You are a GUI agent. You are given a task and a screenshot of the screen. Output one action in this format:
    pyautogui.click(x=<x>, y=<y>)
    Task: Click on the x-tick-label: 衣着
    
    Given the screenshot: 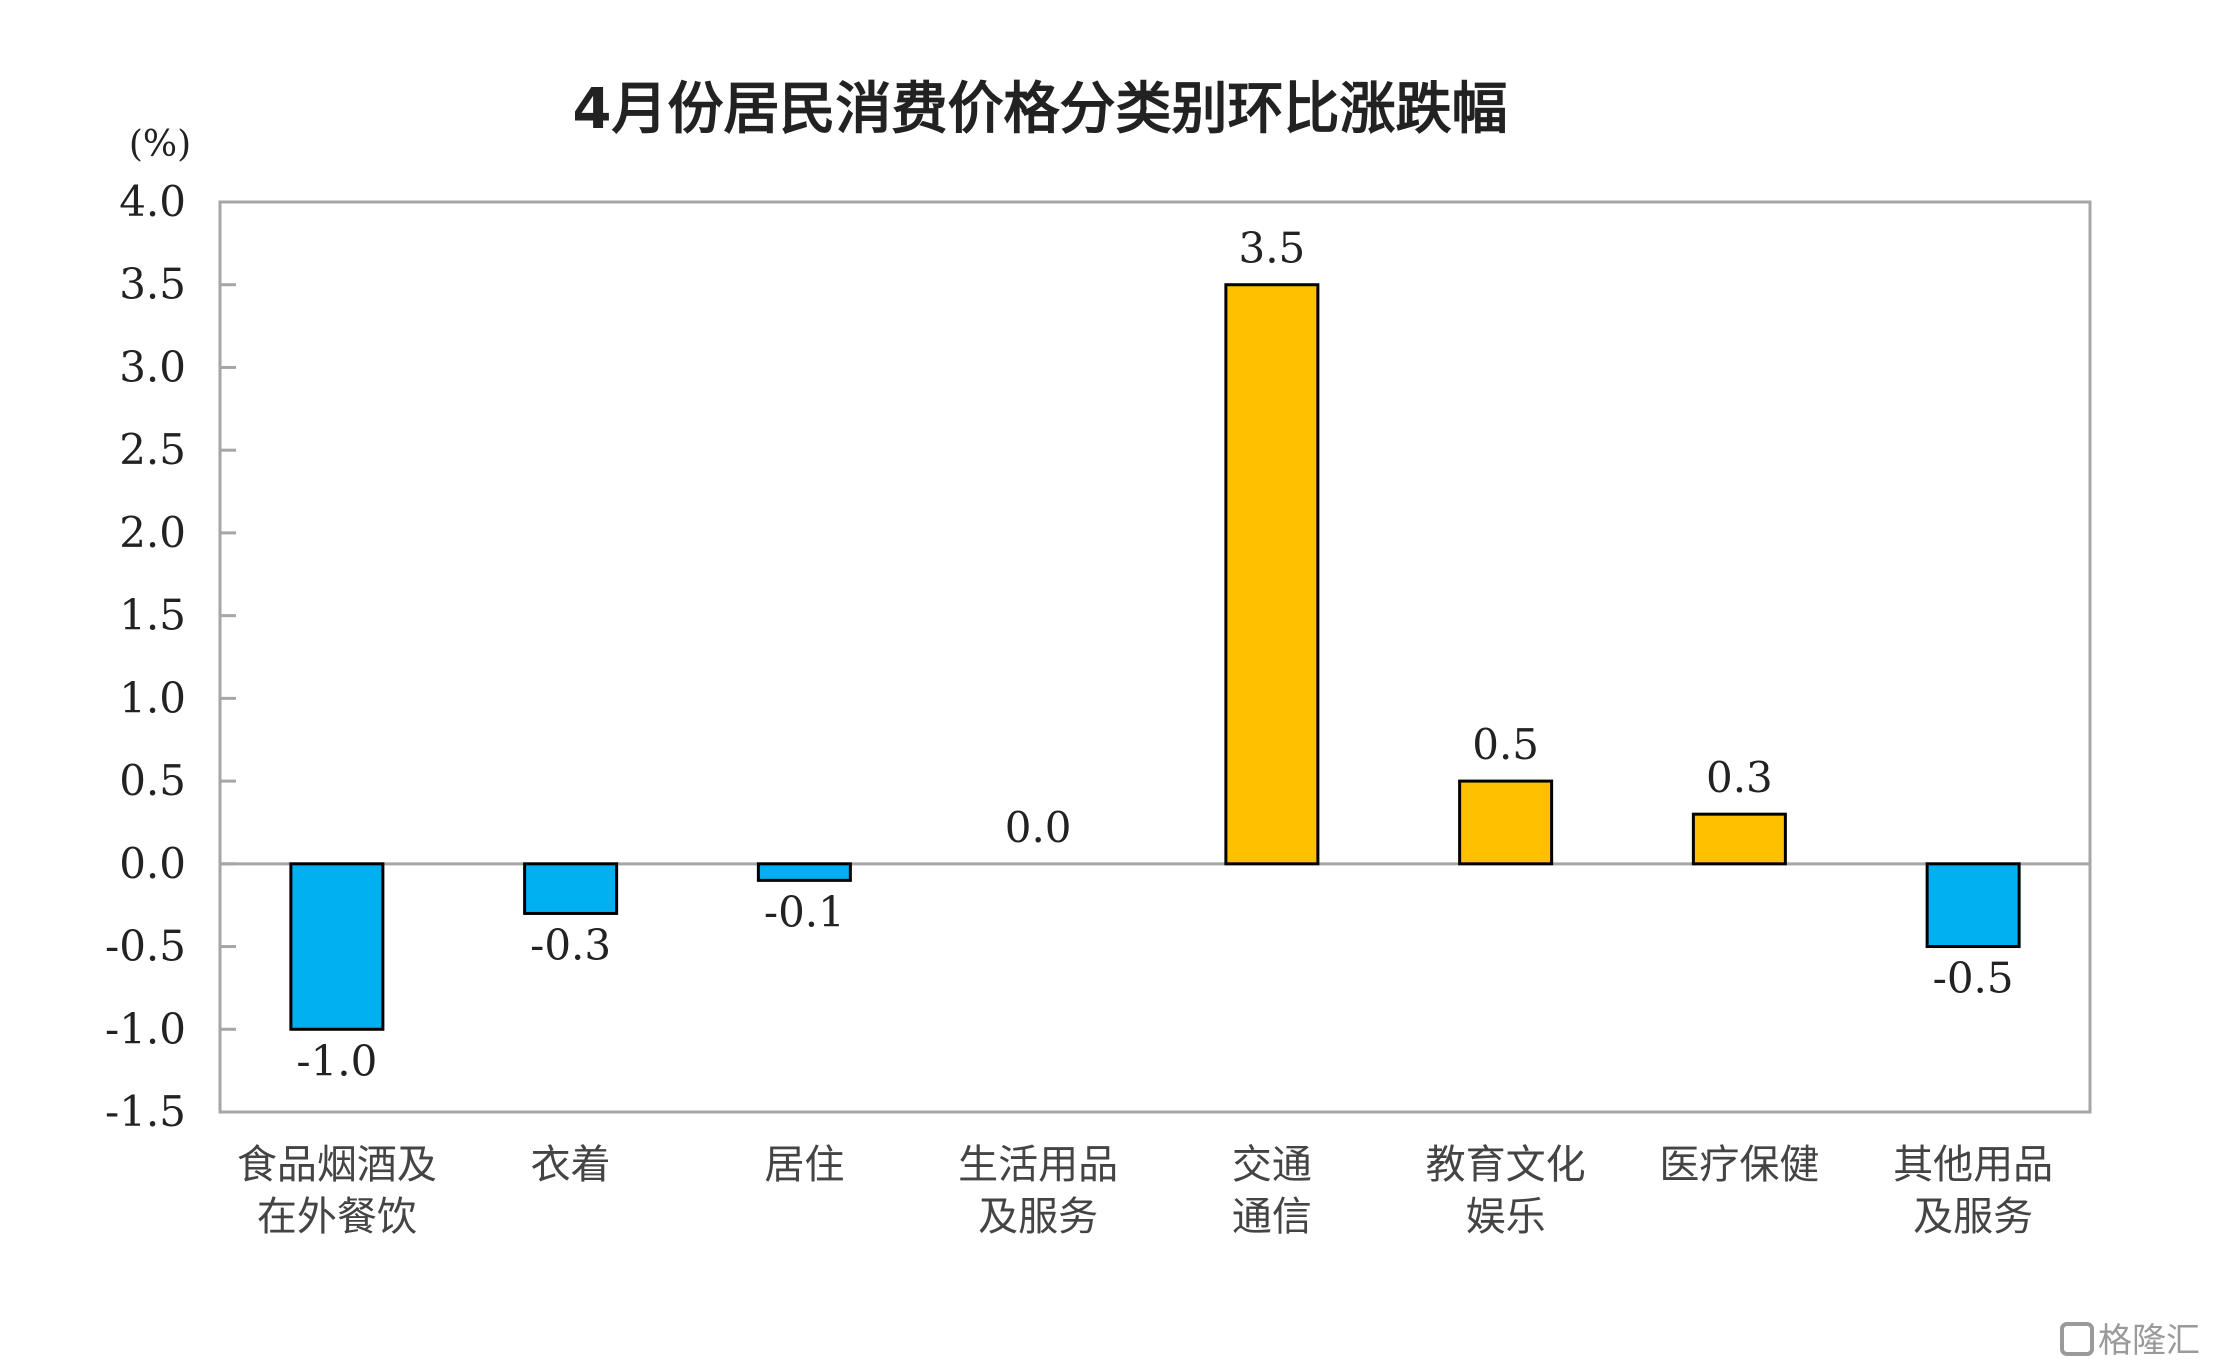 What is the action you would take?
    pyautogui.click(x=571, y=1165)
    